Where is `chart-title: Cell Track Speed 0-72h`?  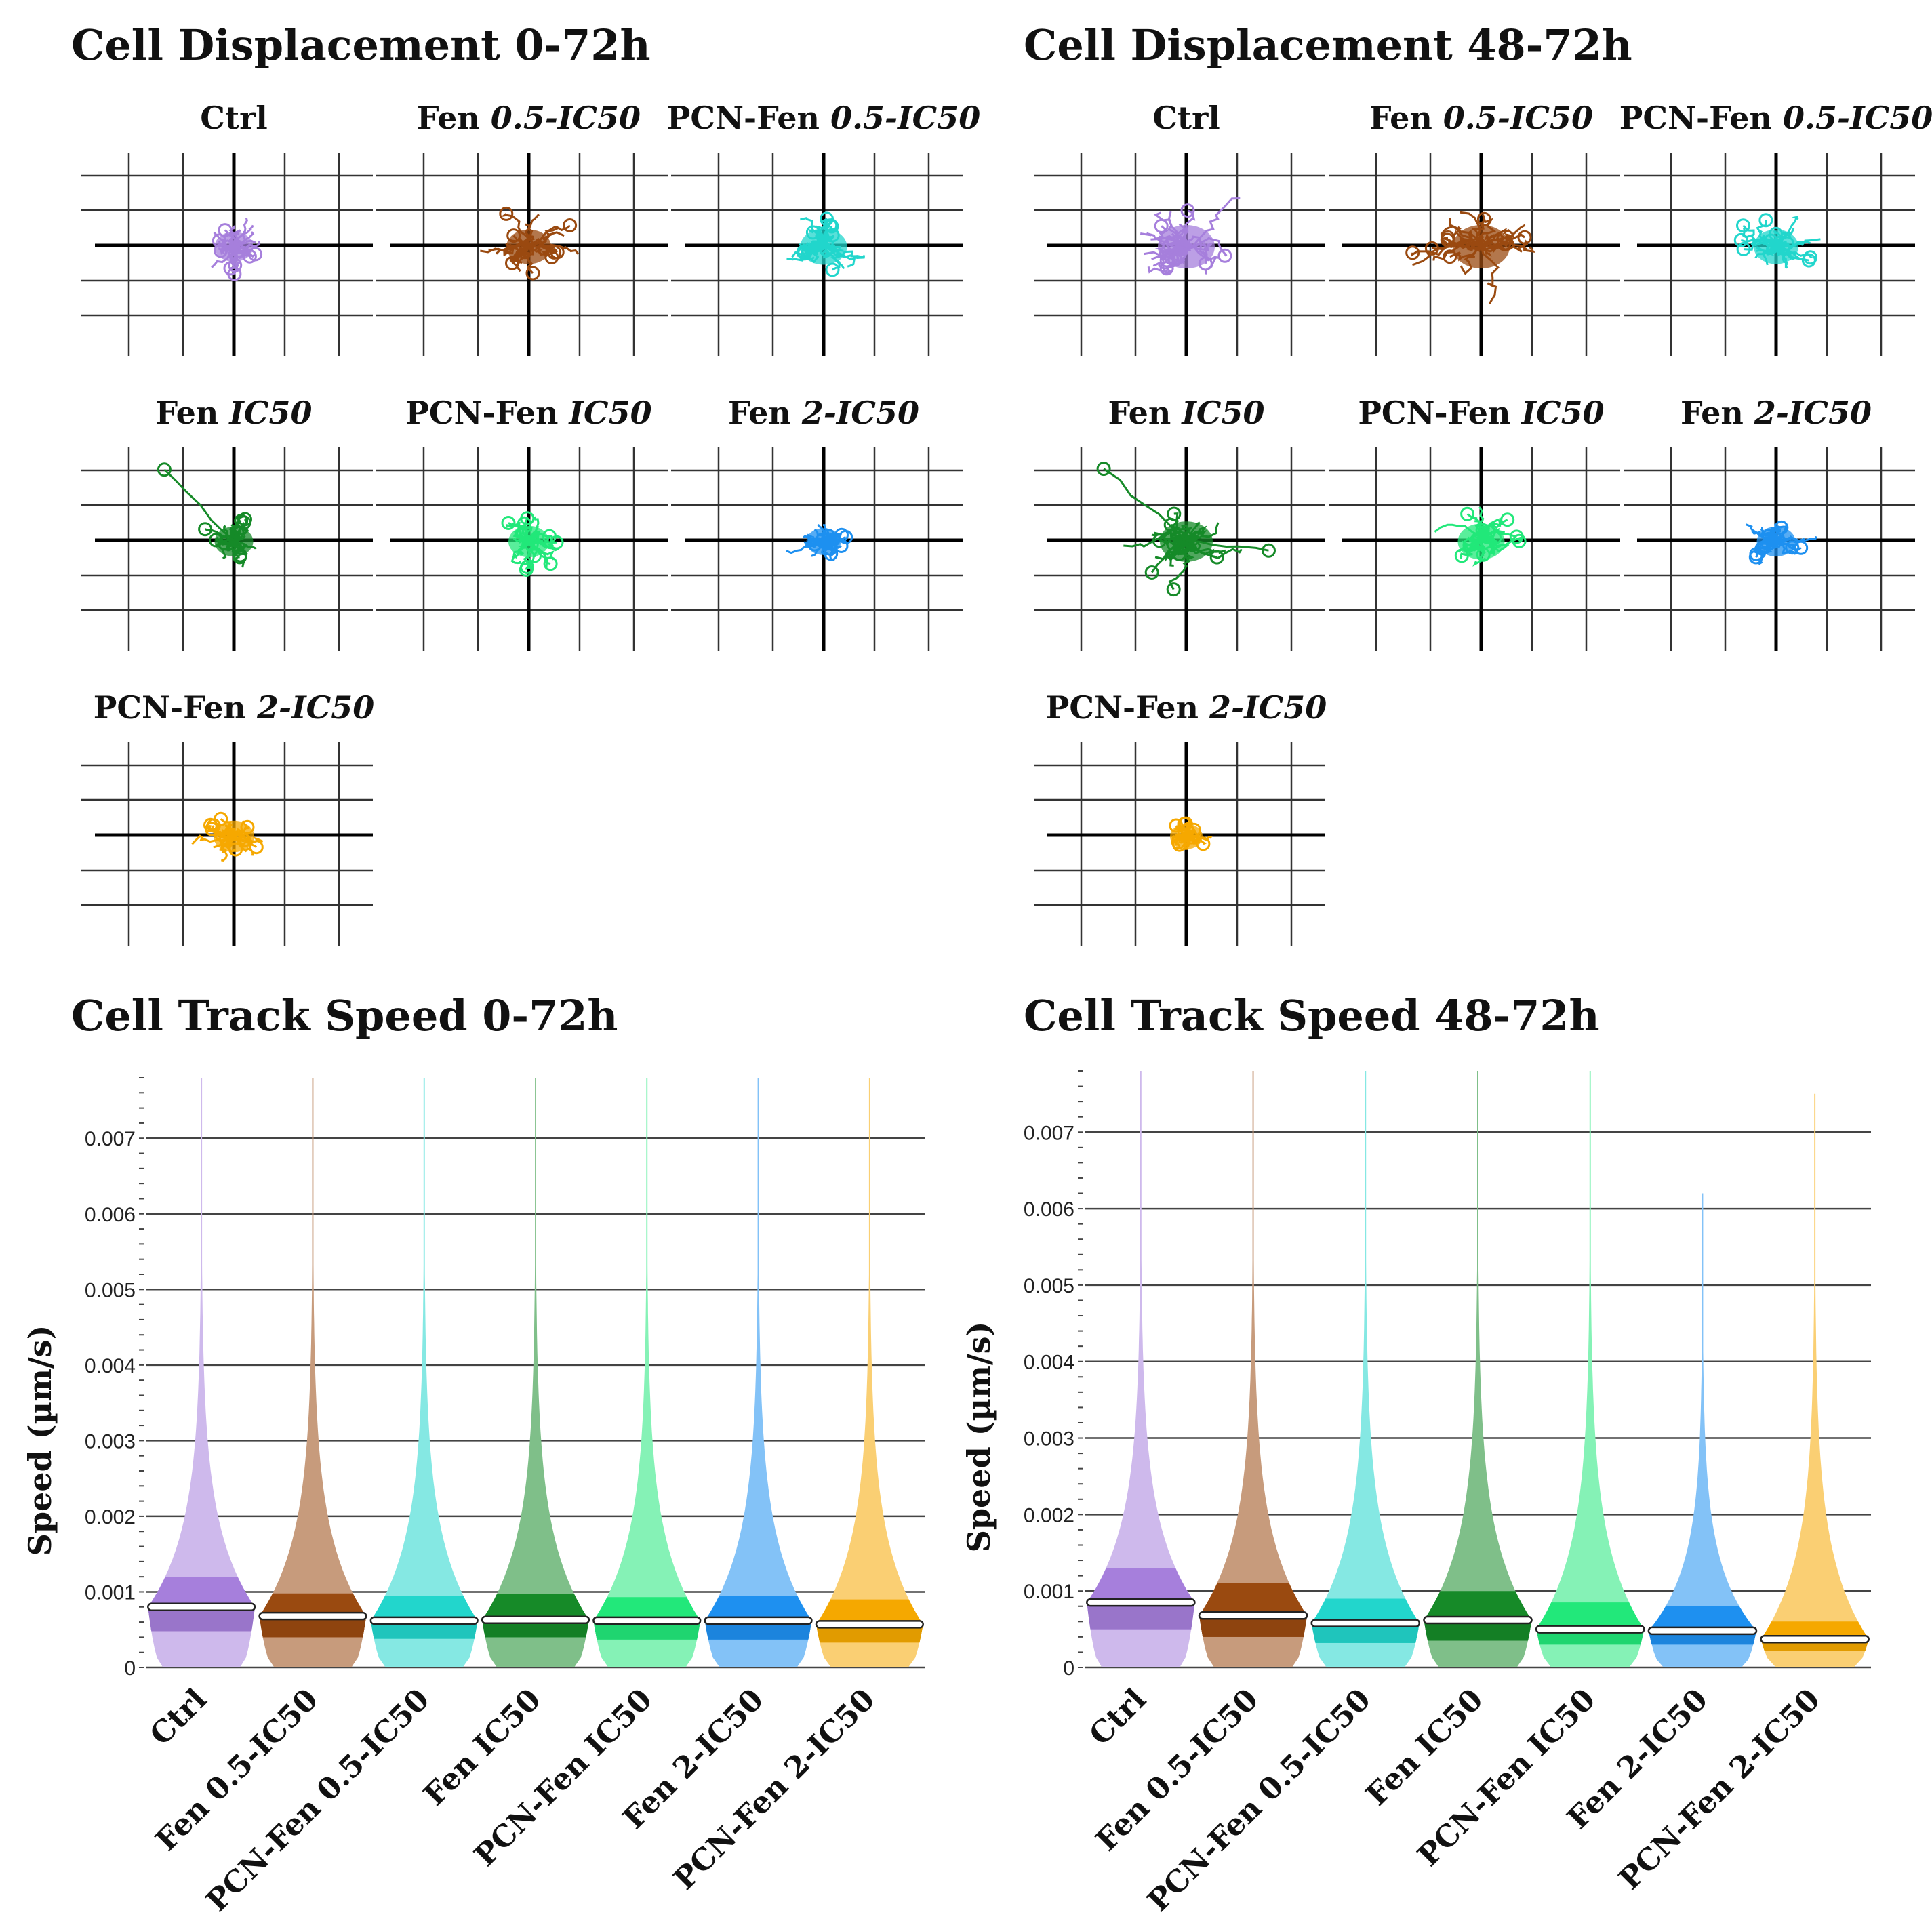
chart-title: Cell Track Speed 0-72h is located at coordinates (344, 1015).